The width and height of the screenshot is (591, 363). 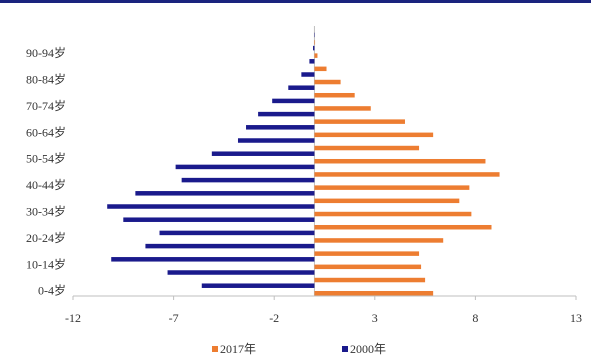 I want to click on legend-label-2000: 2000年, so click(x=368, y=349).